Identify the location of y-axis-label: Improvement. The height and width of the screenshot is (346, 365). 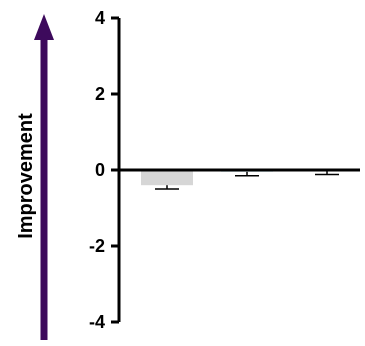
(26, 176).